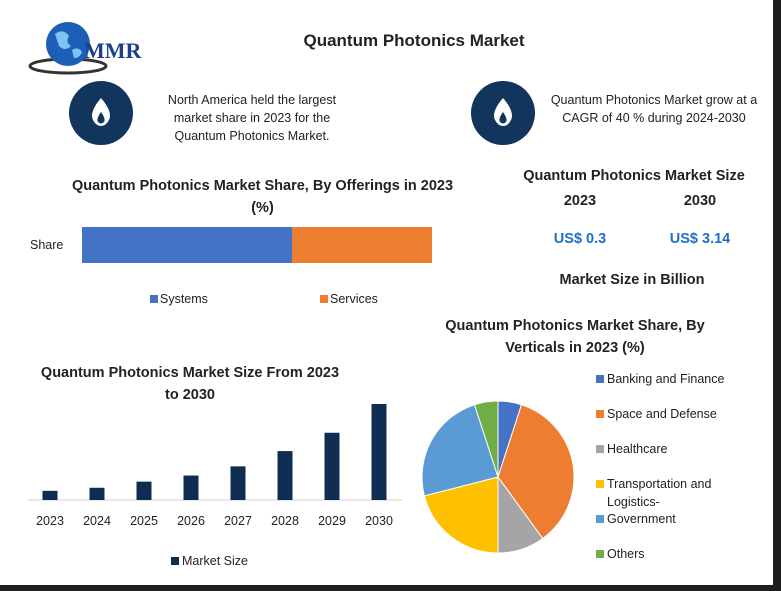  Describe the element at coordinates (113, 50) in the screenshot. I see `logo-text: MMR` at that location.